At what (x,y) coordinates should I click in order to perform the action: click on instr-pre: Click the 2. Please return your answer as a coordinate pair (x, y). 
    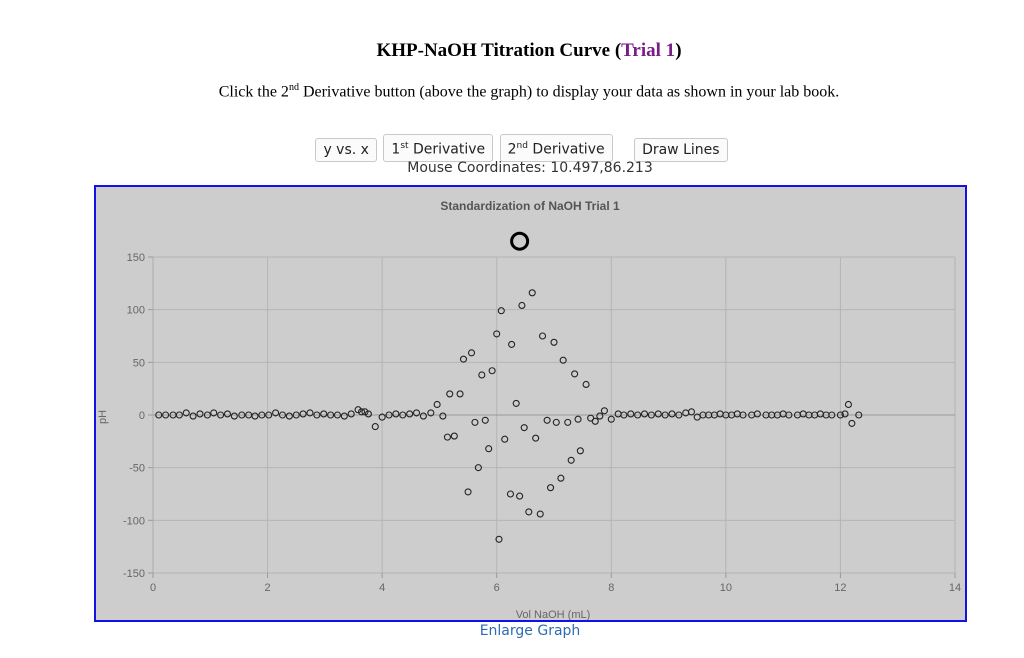
    Looking at the image, I should click on (253, 92).